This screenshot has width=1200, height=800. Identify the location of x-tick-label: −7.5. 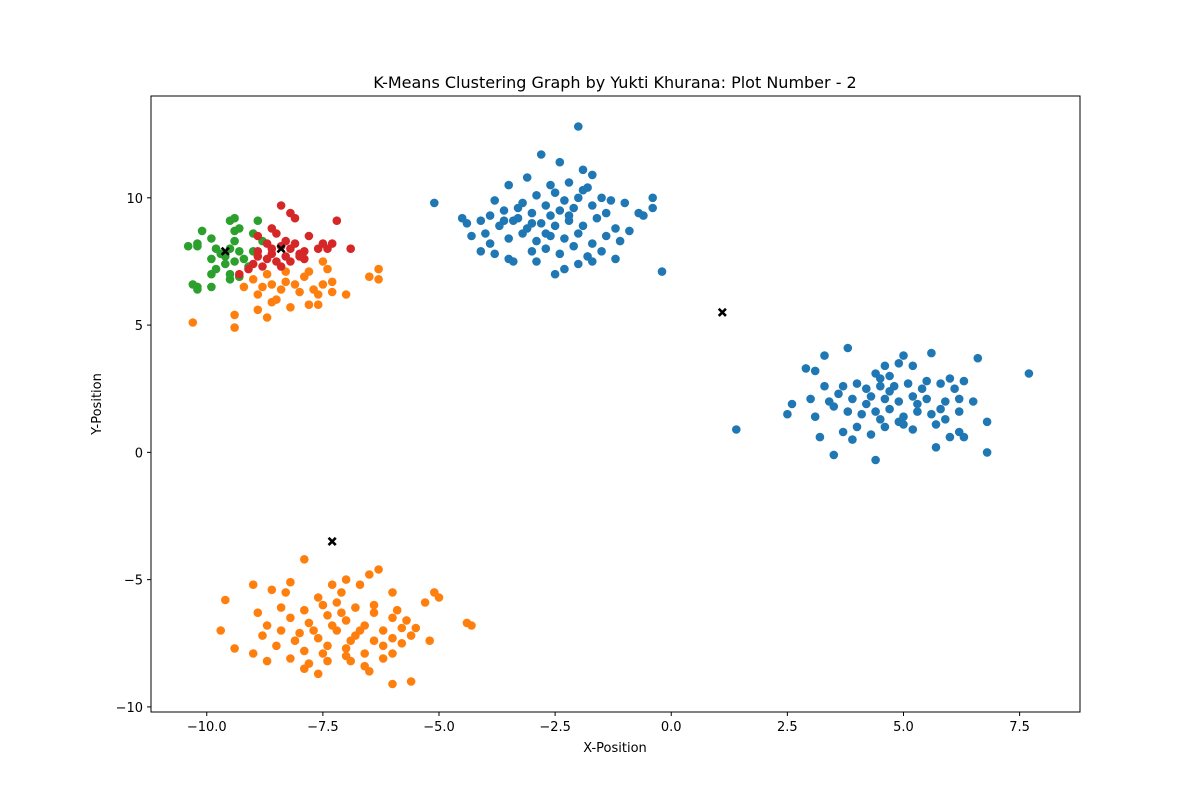
(323, 727).